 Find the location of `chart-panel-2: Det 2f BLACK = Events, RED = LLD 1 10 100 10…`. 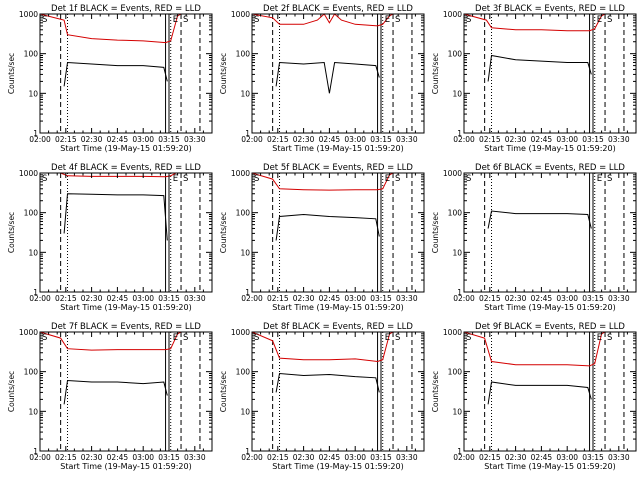

chart-panel-2: Det 2f BLACK = Events, RED = LLD 1 10 100 10… is located at coordinates (322, 78).